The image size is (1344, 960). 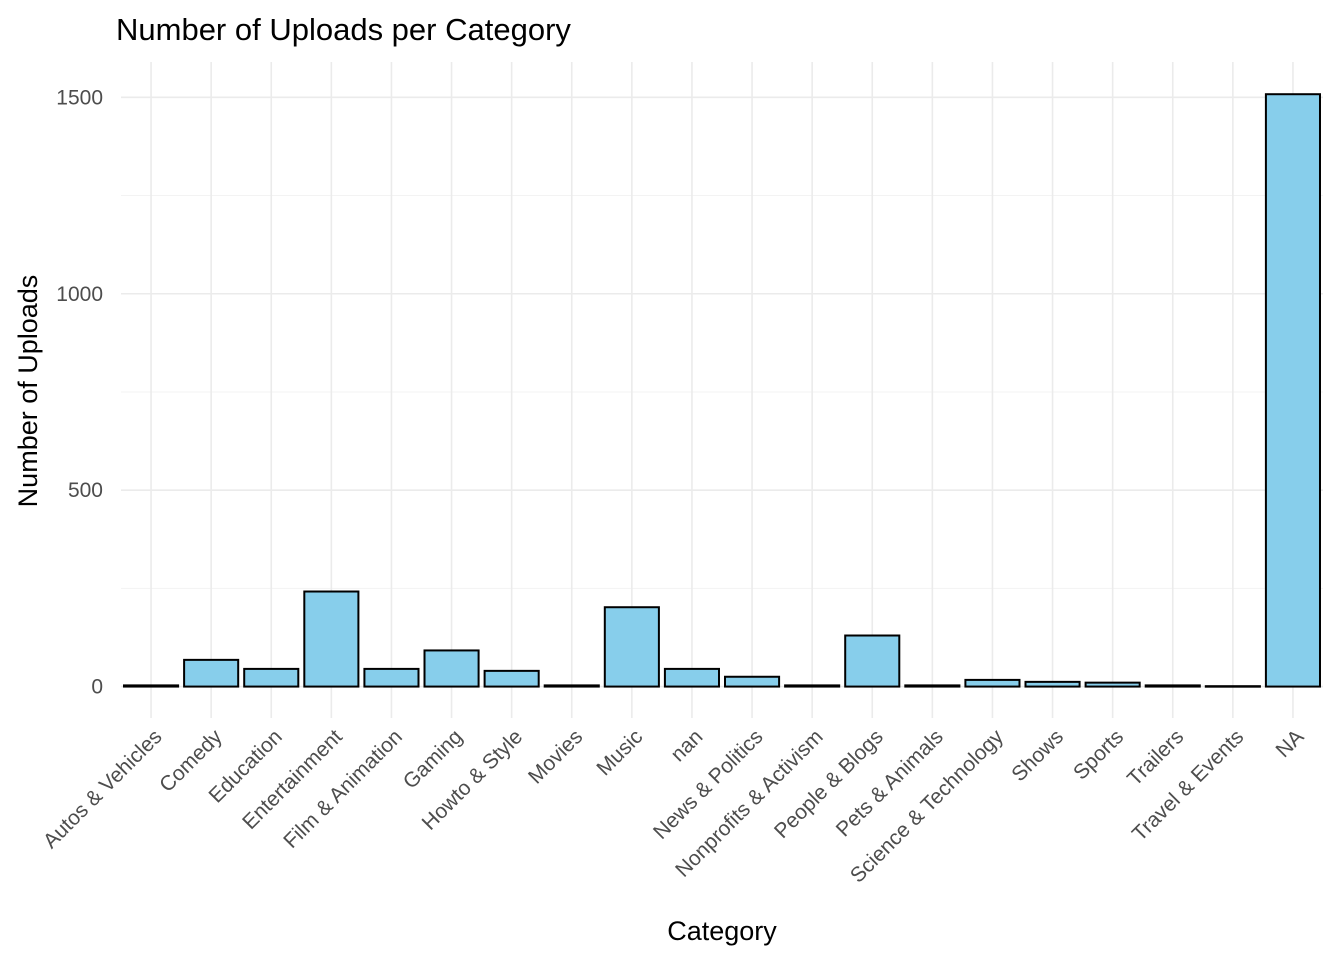 I want to click on y-tick-label: 1000, so click(x=79, y=294).